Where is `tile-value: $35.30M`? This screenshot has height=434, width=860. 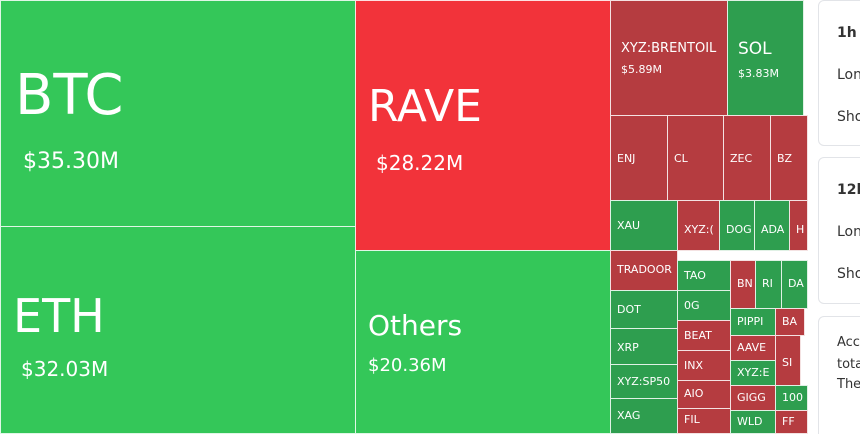
tile-value: $35.30M is located at coordinates (71, 161).